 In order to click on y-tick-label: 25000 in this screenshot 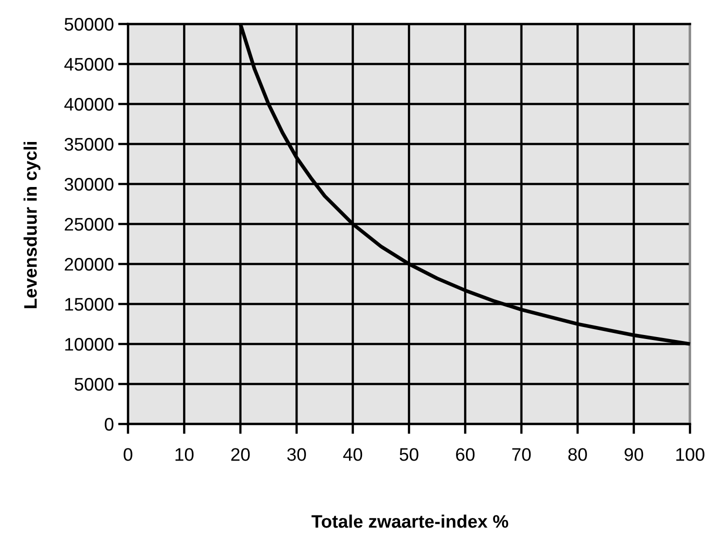, I will do `click(89, 224)`.